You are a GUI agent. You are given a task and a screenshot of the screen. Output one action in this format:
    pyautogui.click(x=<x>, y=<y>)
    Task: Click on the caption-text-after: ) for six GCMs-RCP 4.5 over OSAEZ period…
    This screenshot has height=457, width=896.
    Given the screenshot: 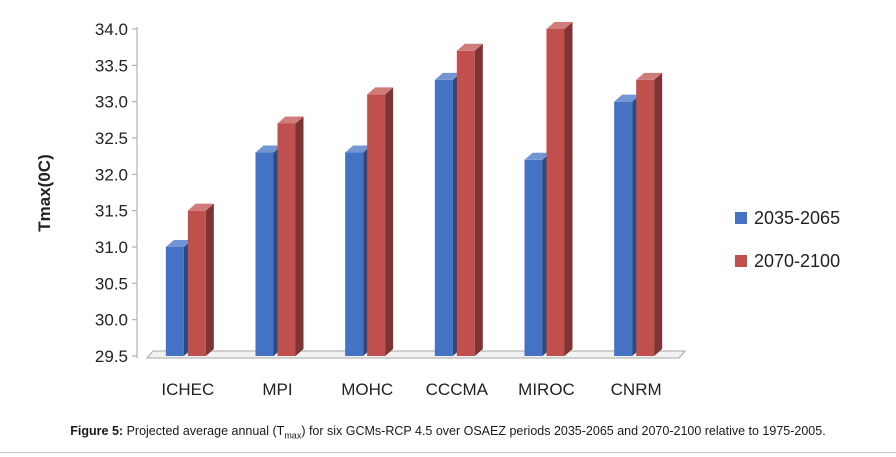 What is the action you would take?
    pyautogui.click(x=563, y=431)
    